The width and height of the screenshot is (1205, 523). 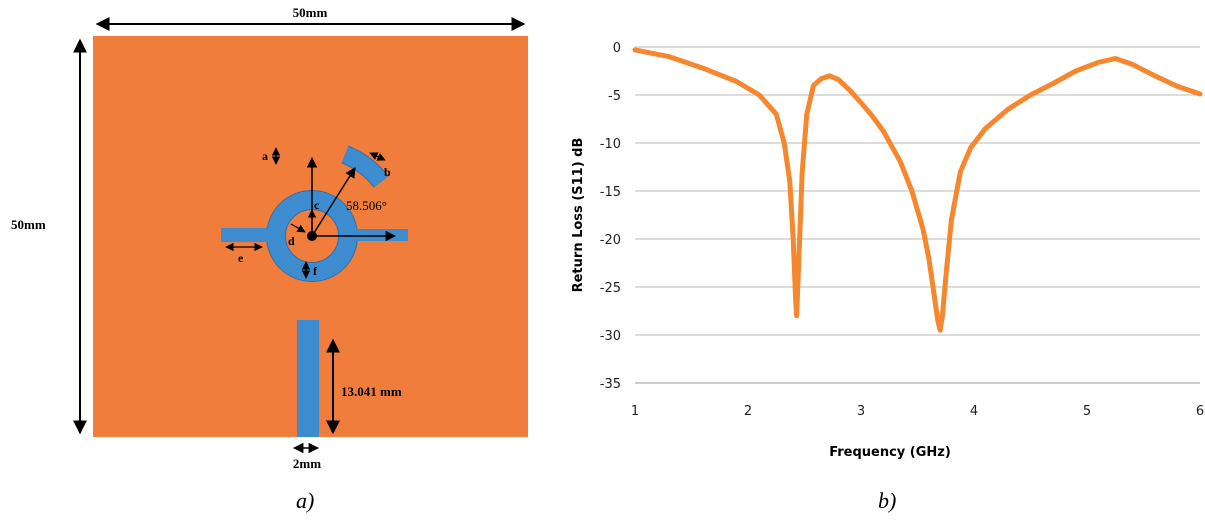 What do you see at coordinates (364, 167) in the screenshot?
I see `outer-ring` at bounding box center [364, 167].